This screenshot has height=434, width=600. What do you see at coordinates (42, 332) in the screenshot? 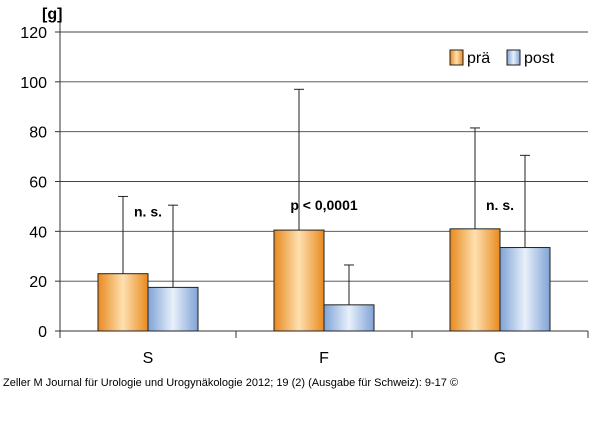
I see `y-tick-label: 0` at bounding box center [42, 332].